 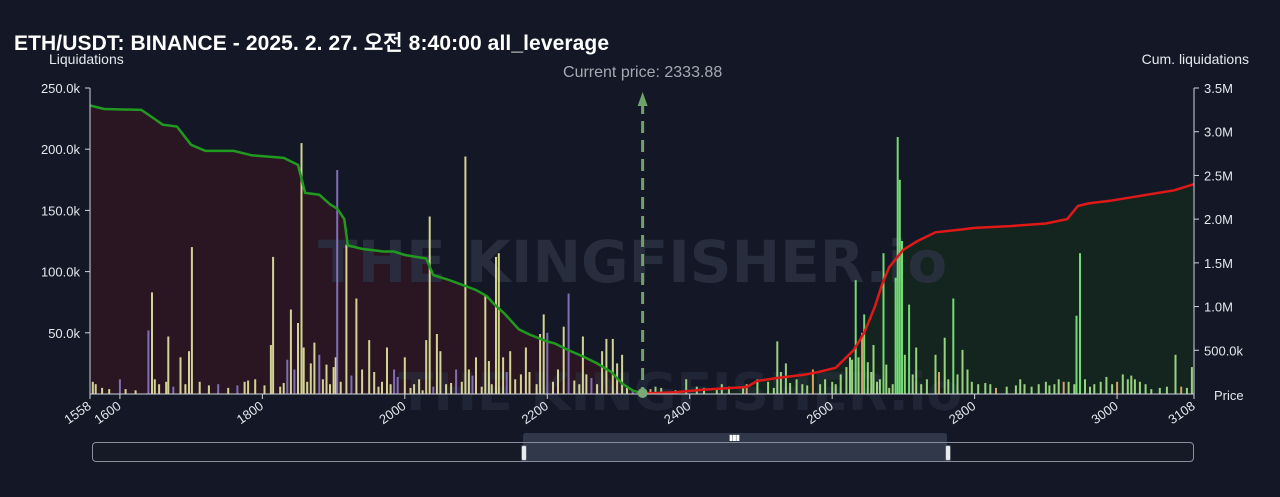 What do you see at coordinates (524, 453) in the screenshot?
I see `navigator-left-handle` at bounding box center [524, 453].